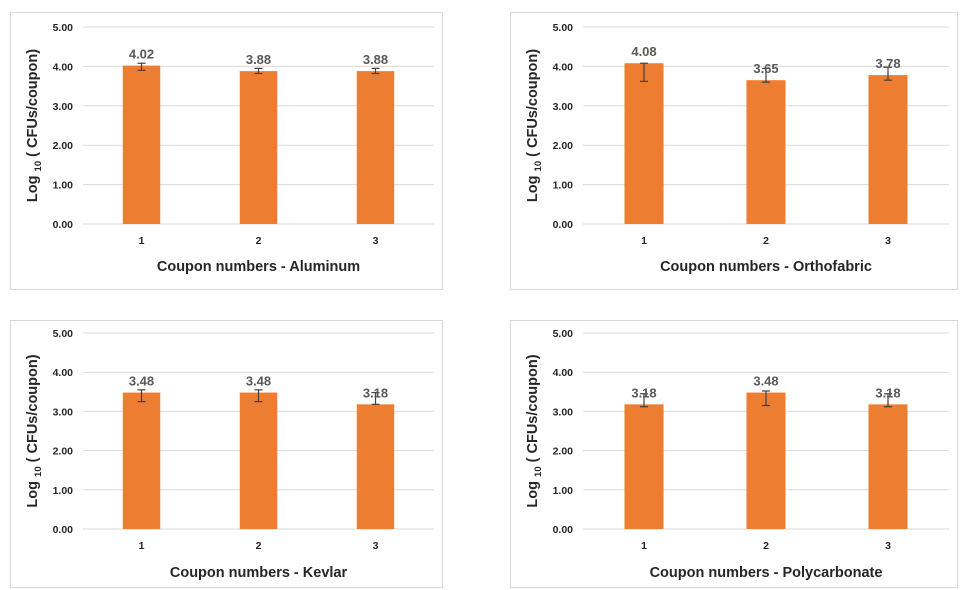 The image size is (960, 590). Describe the element at coordinates (766, 267) in the screenshot. I see `x-axis-title: Coupon numbers - Orthofabric` at that location.